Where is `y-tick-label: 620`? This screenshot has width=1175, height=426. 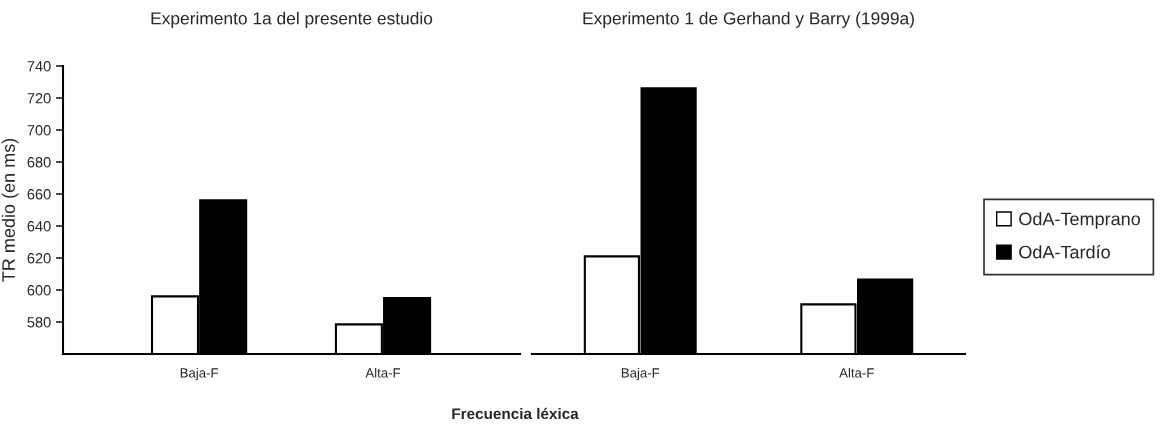
y-tick-label: 620 is located at coordinates (39, 258).